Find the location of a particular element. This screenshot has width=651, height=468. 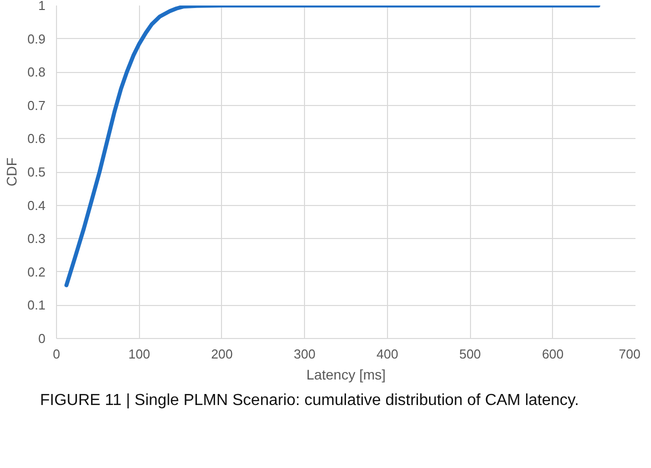

x-axis-title: Latency [ms] is located at coordinates (346, 374).